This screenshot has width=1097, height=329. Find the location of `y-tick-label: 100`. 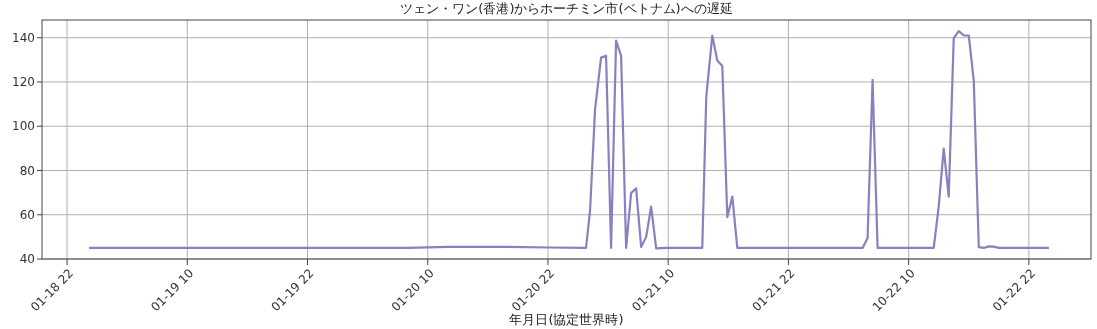

y-tick-label: 100 is located at coordinates (23, 126).